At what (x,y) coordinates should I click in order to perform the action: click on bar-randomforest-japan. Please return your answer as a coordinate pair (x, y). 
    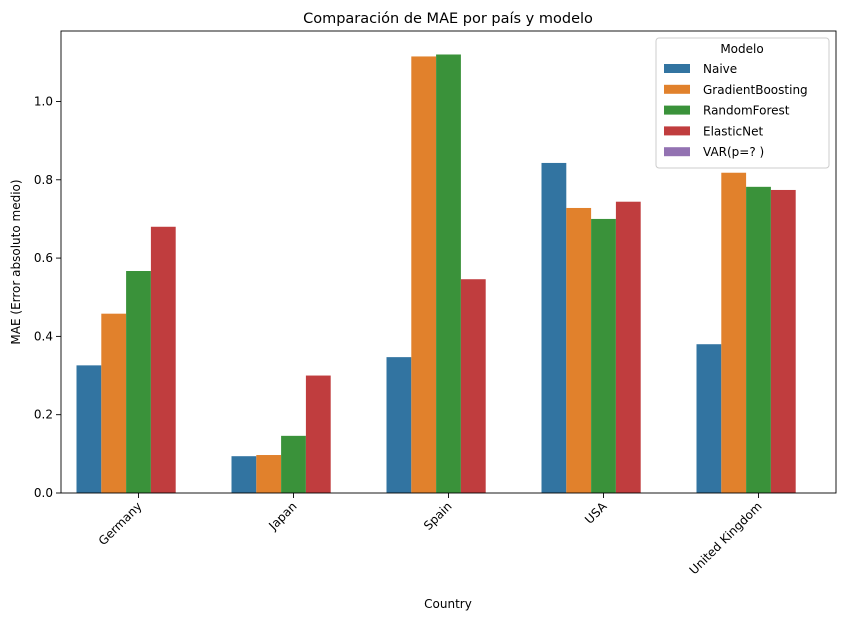
    Looking at the image, I should click on (293, 464).